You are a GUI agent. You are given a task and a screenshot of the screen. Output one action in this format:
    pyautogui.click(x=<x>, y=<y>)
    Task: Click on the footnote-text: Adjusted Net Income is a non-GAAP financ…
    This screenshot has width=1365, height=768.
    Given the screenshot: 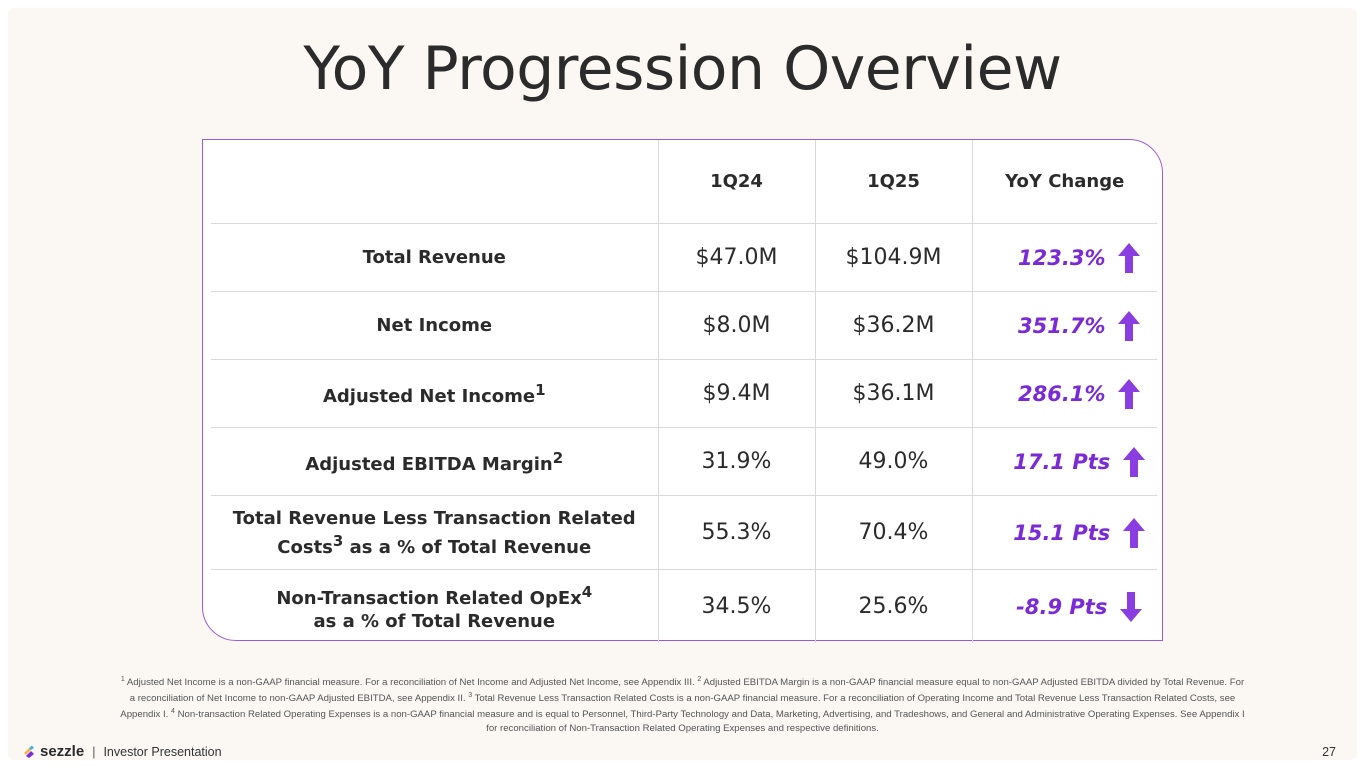 What is the action you would take?
    pyautogui.click(x=410, y=683)
    